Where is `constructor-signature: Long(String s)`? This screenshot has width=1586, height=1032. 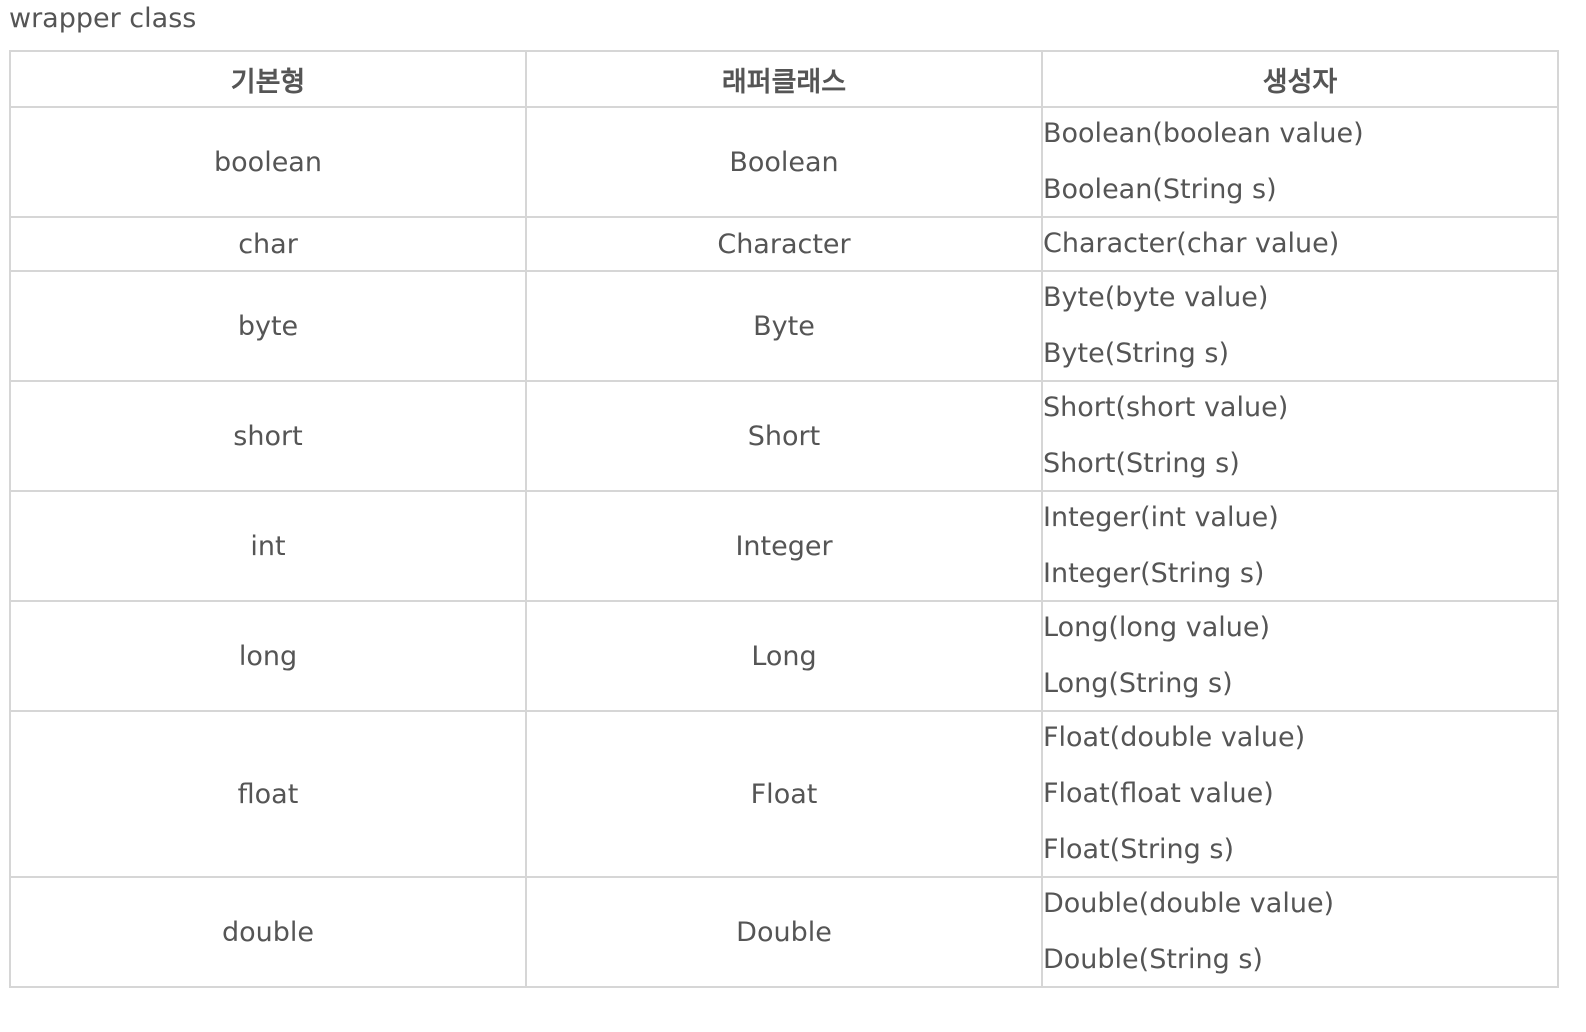 constructor-signature: Long(String s) is located at coordinates (1138, 683).